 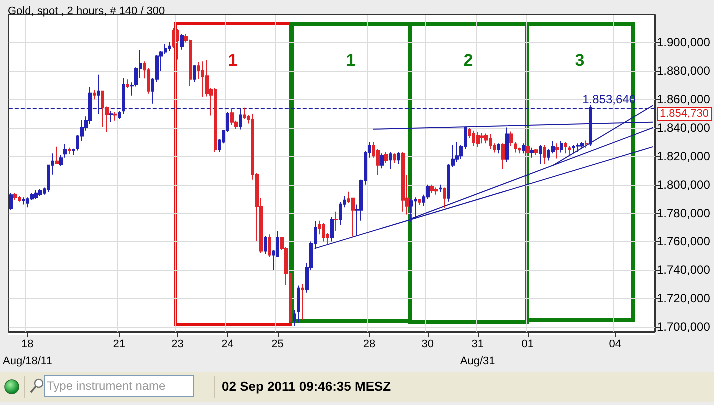 What do you see at coordinates (684, 241) in the screenshot?
I see `y-tick-label: 1.760,000` at bounding box center [684, 241].